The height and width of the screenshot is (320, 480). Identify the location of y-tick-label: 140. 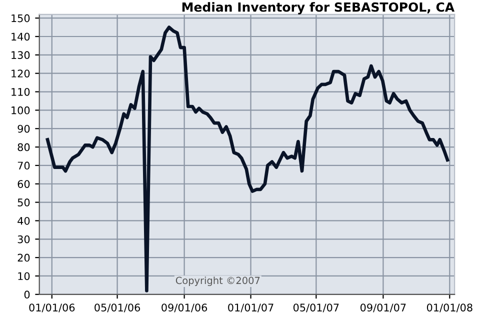
(21, 36).